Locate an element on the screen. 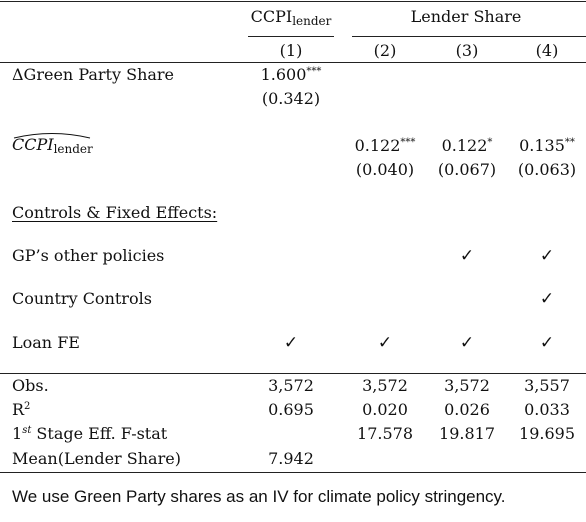 The width and height of the screenshot is (586, 522). col-num-1: (1) is located at coordinates (291, 50).